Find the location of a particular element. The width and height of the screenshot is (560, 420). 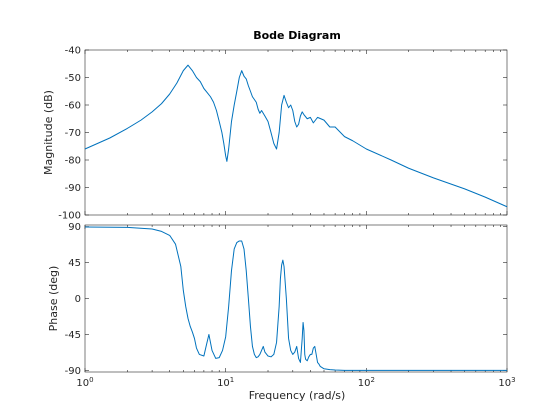

x-tick-label: 10³ is located at coordinates (506, 382).